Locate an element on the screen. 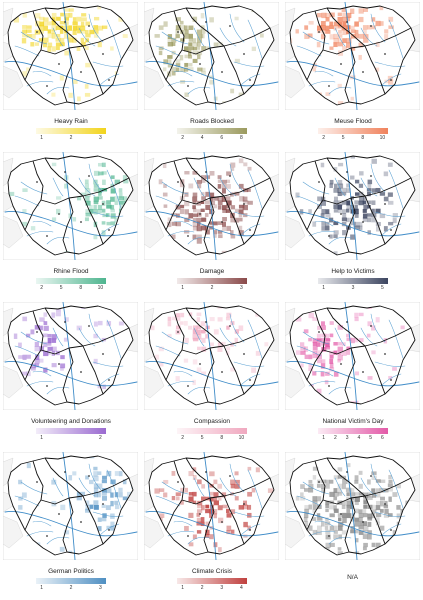 This screenshot has height=600, width=423. legend-title: National Victim's Day is located at coordinates (353, 421).